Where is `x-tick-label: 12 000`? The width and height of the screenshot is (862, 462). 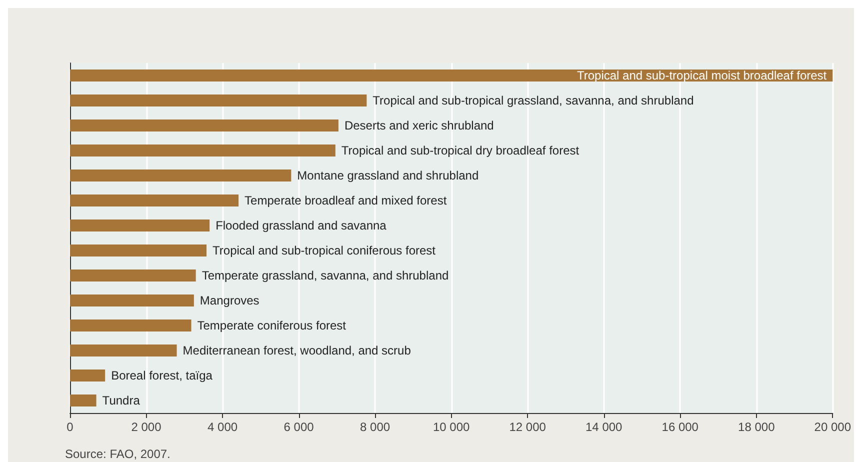
x-tick-label: 12 000 is located at coordinates (527, 427).